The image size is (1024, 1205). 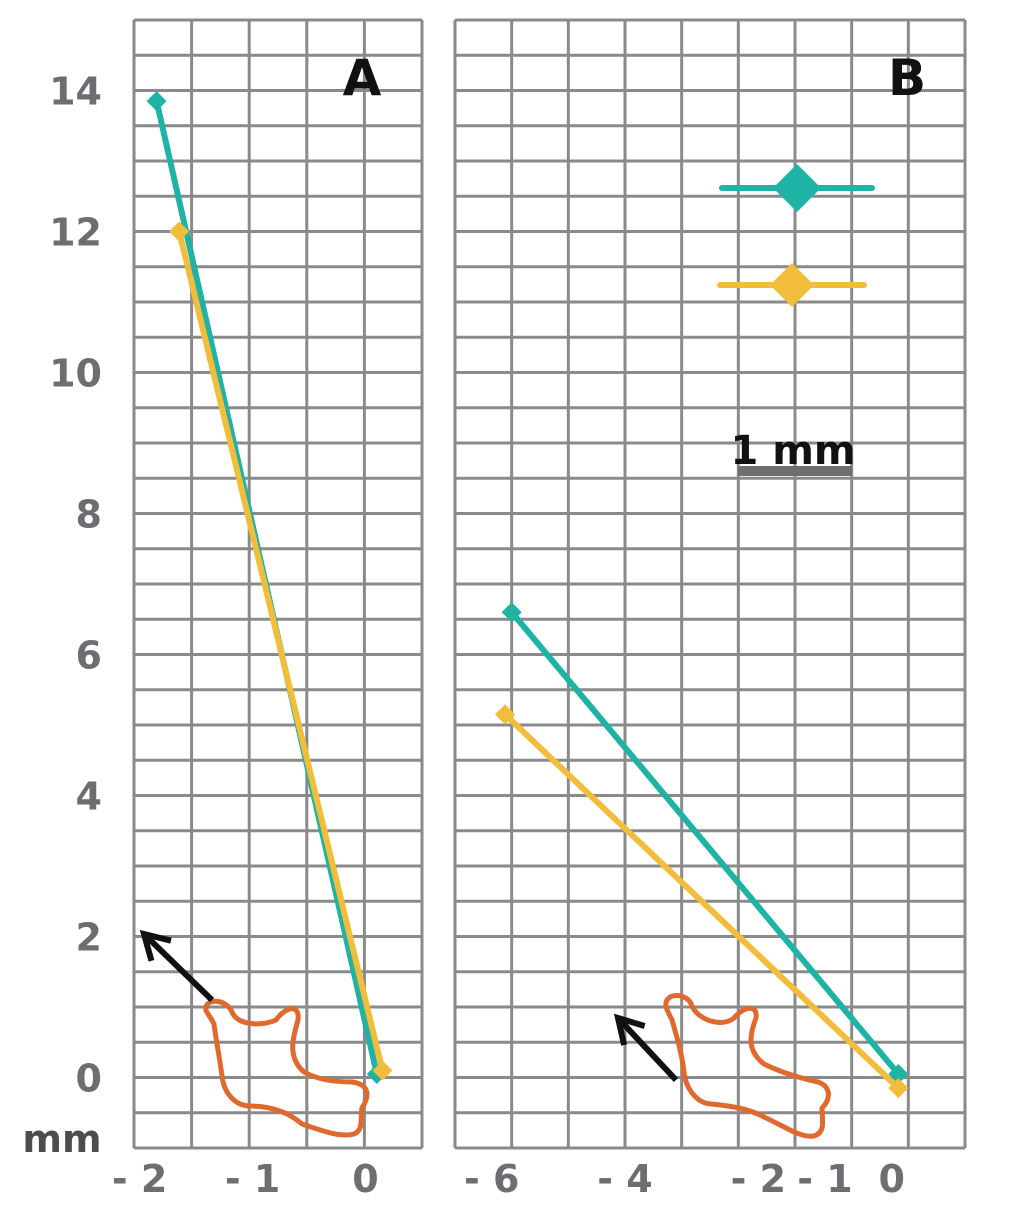 I want to click on y-tick-label: 12, so click(x=75, y=233).